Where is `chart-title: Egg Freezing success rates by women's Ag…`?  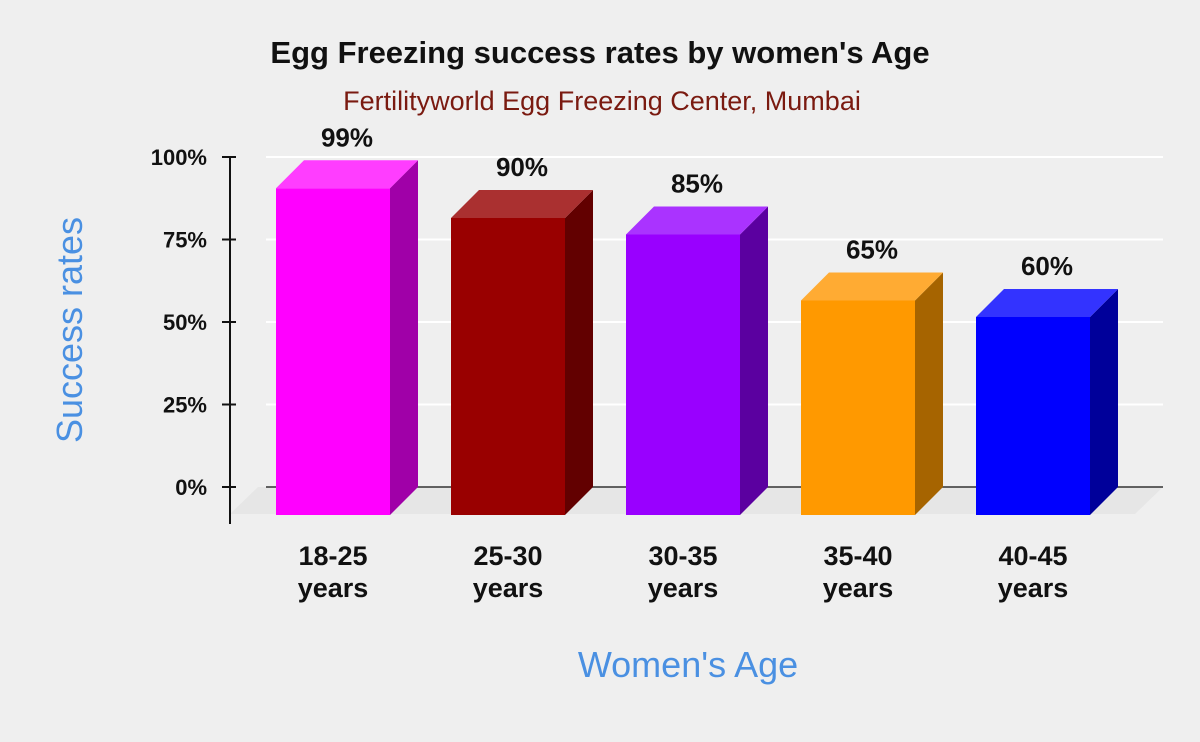 chart-title: Egg Freezing success rates by women's Ag… is located at coordinates (599, 52).